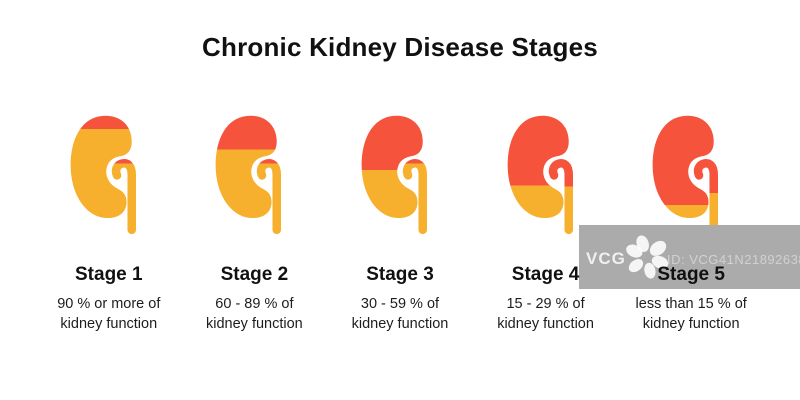  What do you see at coordinates (540, 175) in the screenshot?
I see `kidney-stage-4-icon` at bounding box center [540, 175].